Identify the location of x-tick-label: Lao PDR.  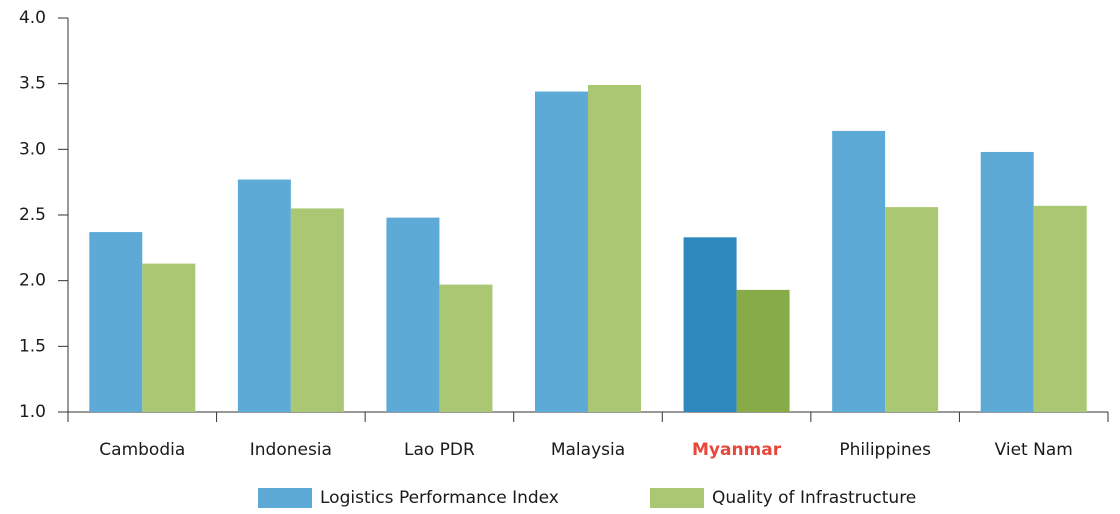
(439, 450).